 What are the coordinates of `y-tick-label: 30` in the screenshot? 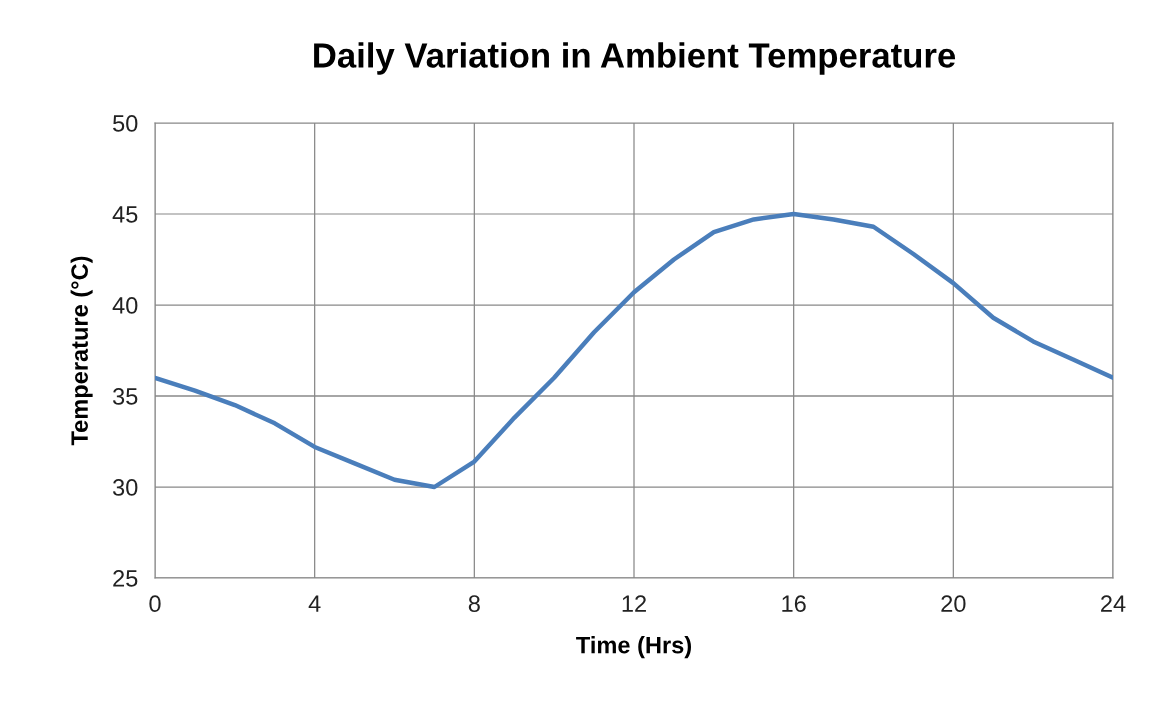 It's located at (125, 487).